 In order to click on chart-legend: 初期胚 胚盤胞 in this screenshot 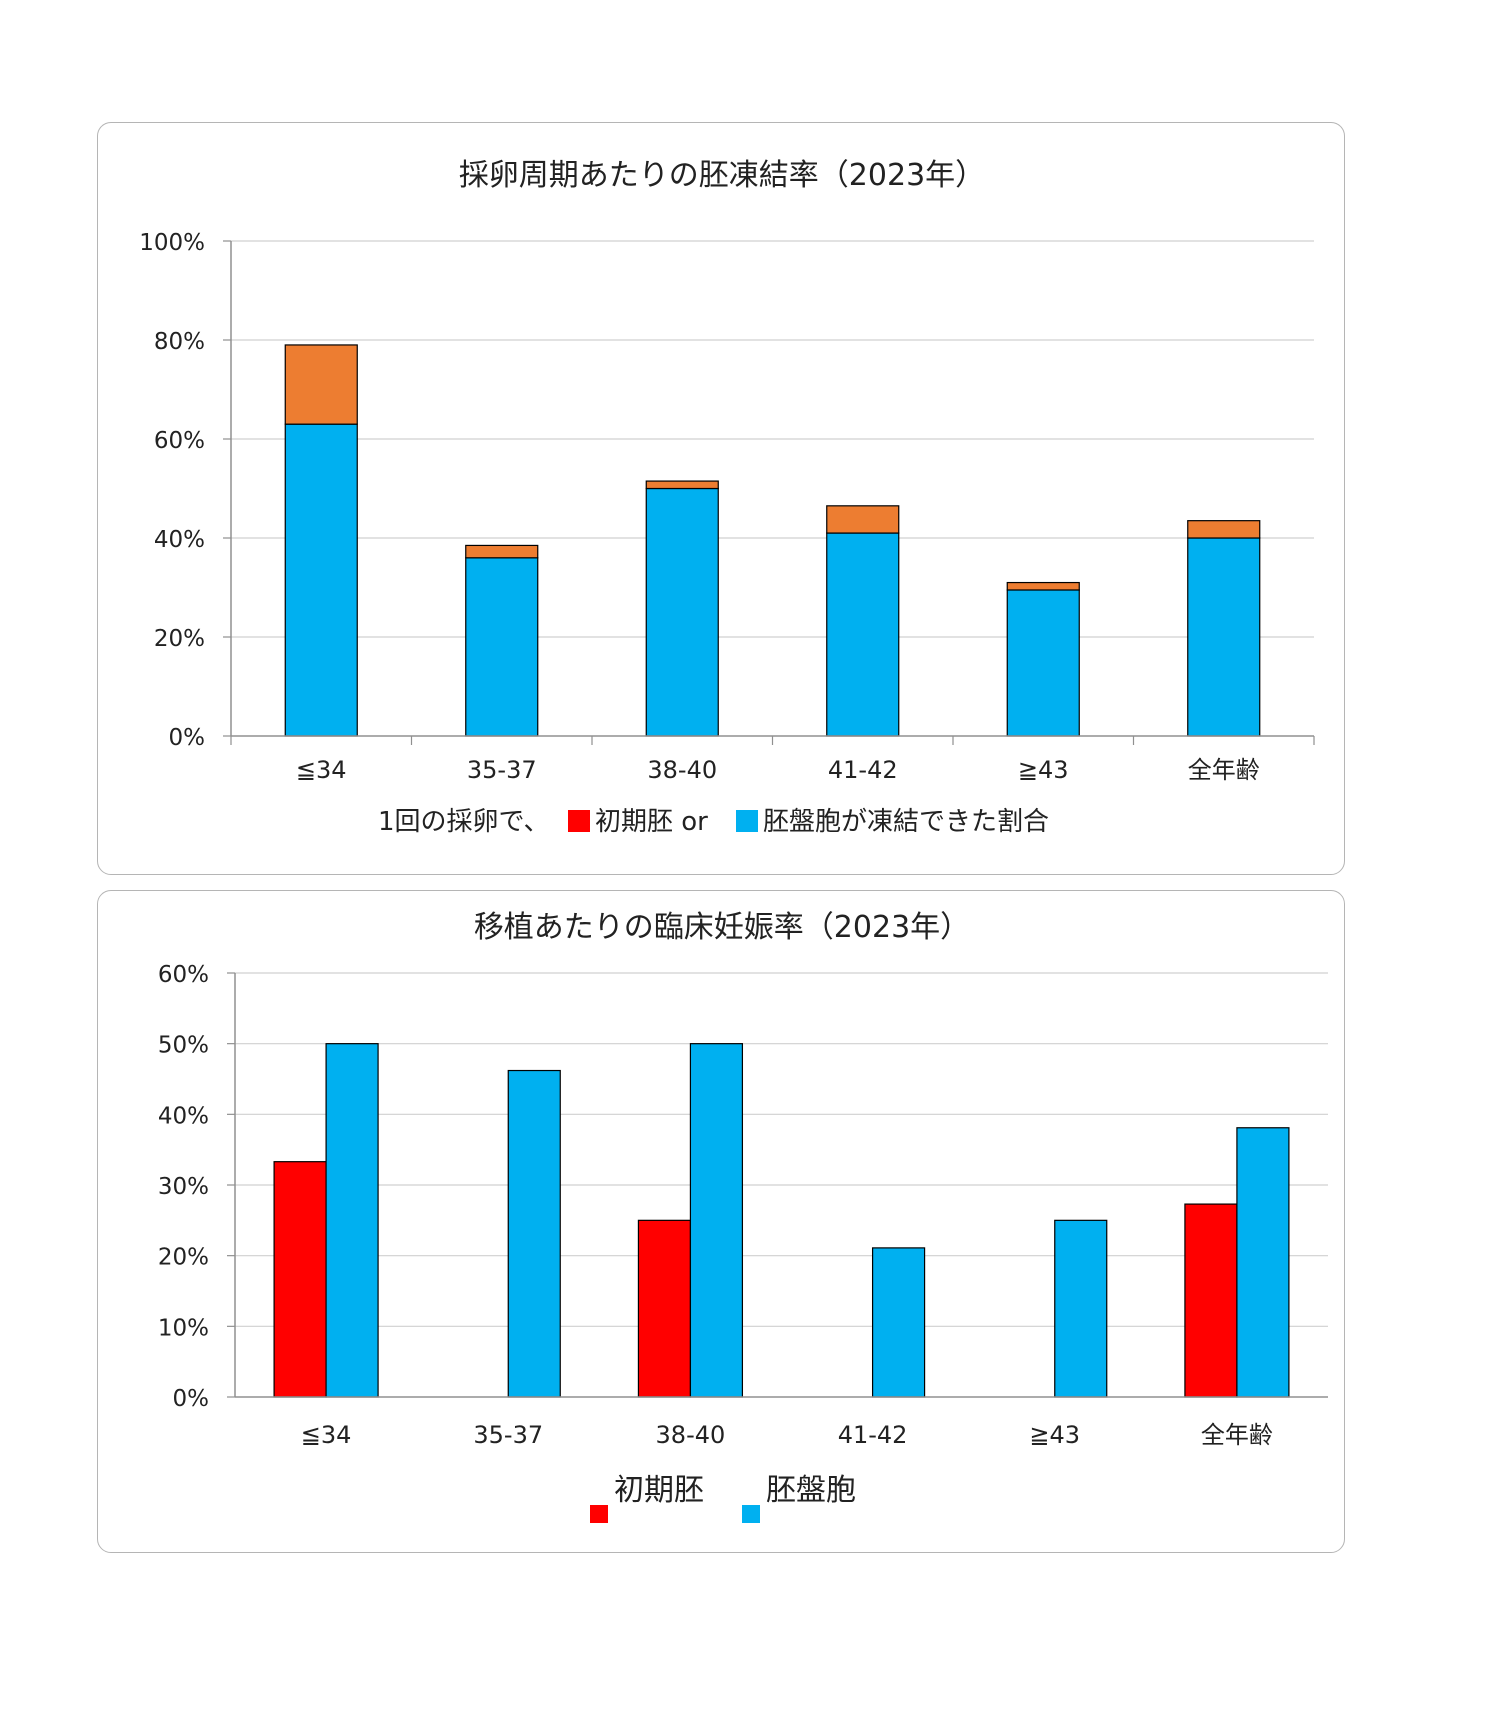, I will do `click(723, 1498)`.